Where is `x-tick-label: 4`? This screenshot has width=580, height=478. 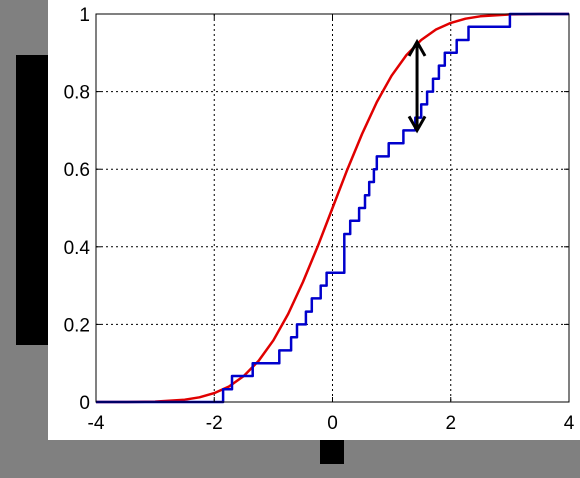
x-tick-label: 4 is located at coordinates (569, 423).